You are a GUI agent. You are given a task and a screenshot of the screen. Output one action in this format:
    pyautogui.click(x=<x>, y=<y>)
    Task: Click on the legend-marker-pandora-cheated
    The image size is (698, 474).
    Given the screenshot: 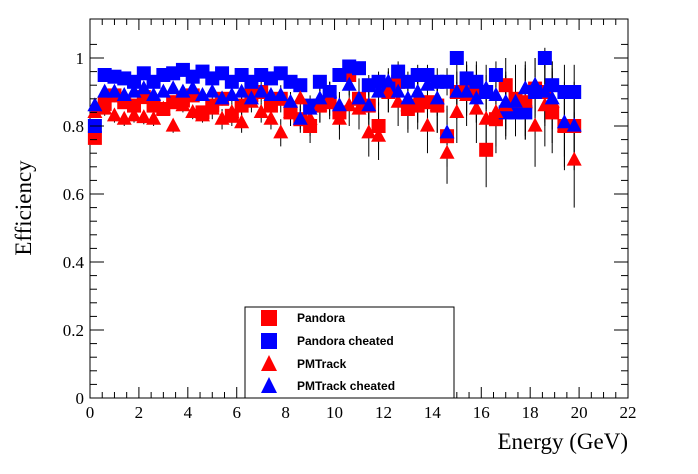 What is the action you would take?
    pyautogui.click(x=269, y=341)
    